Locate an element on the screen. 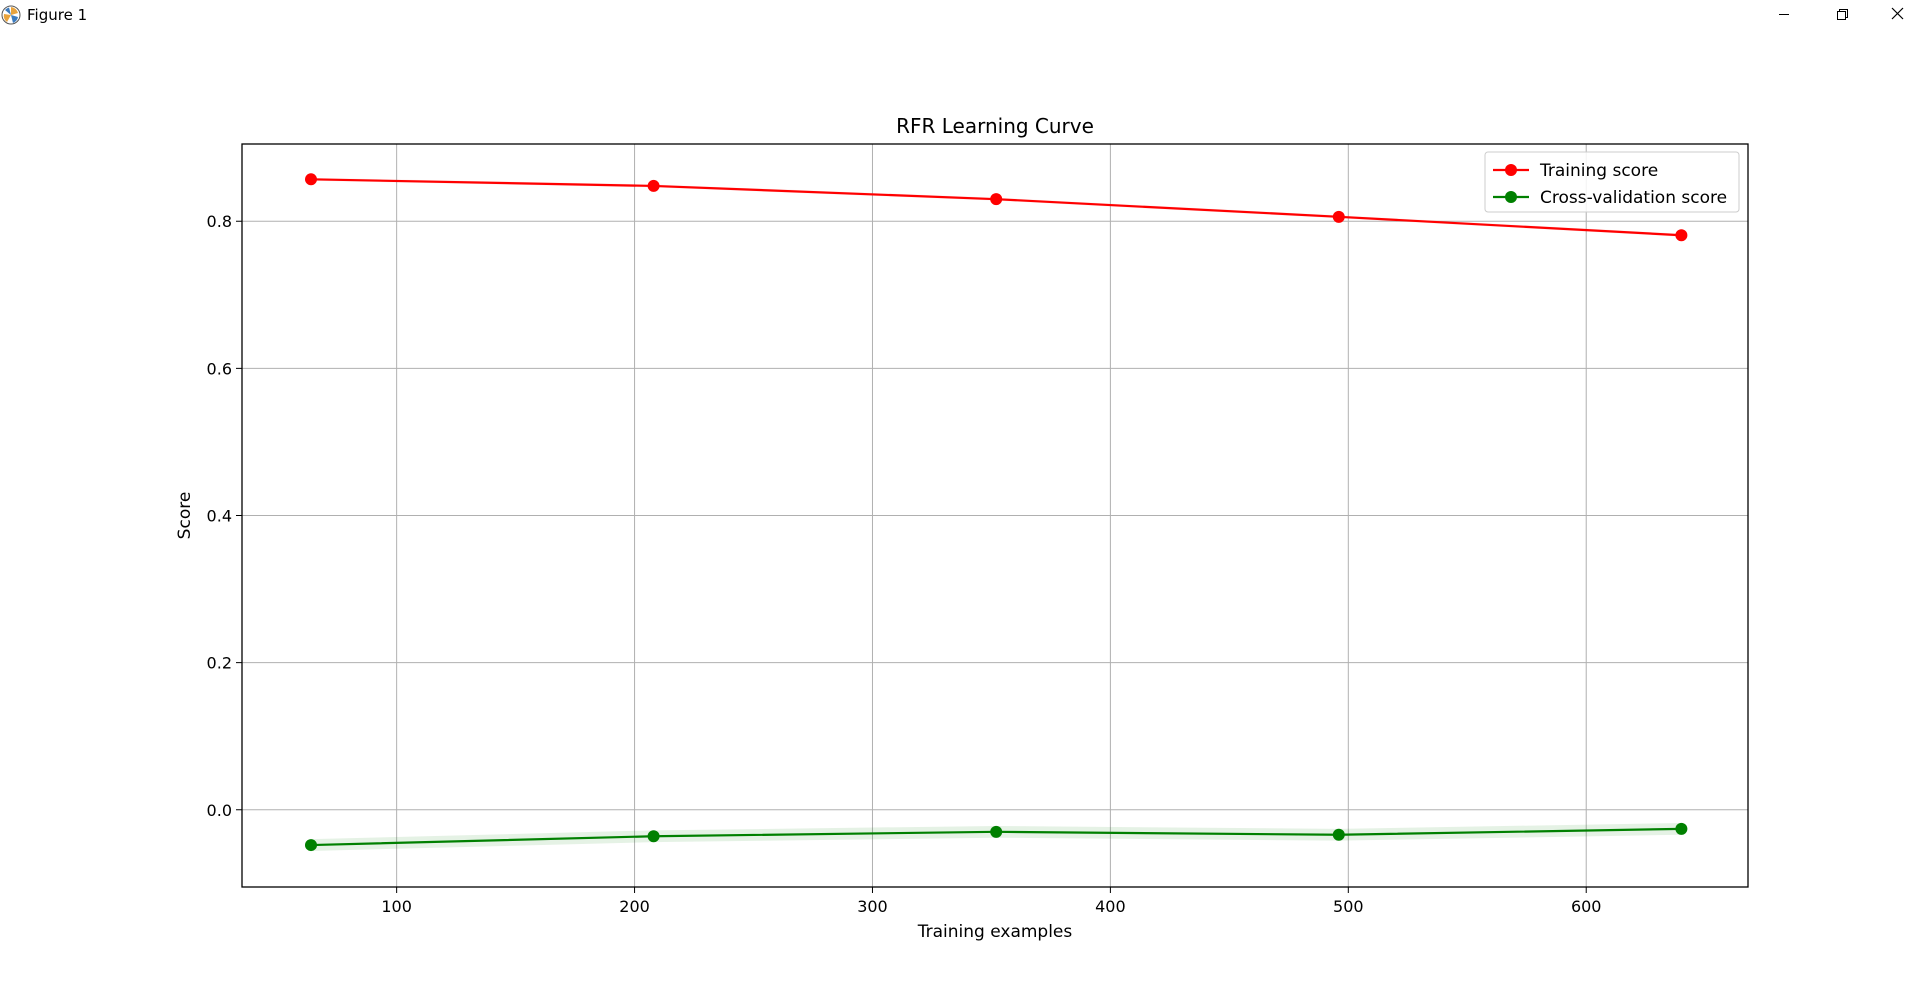  chart-title: RFR Learning Curve is located at coordinates (995, 126).